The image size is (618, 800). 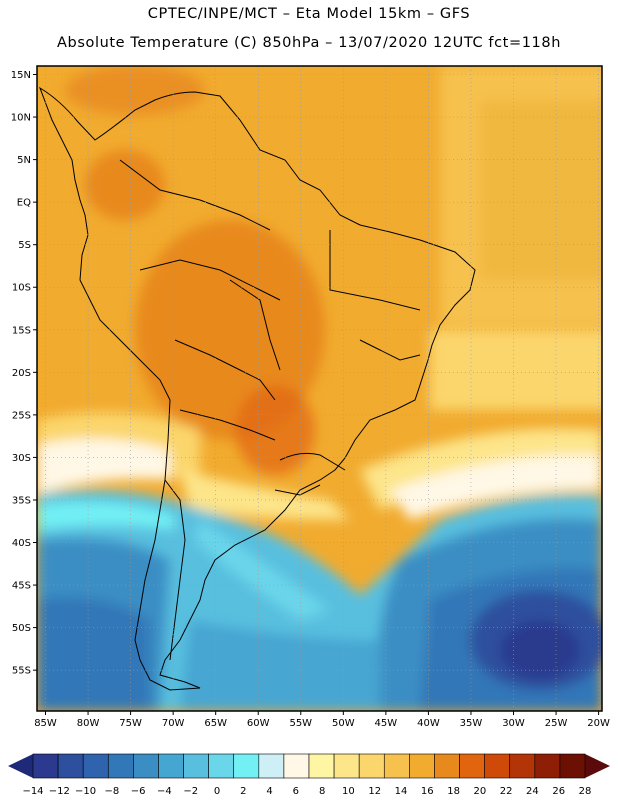 What do you see at coordinates (24, 245) in the screenshot?
I see `lat-label: 5S` at bounding box center [24, 245].